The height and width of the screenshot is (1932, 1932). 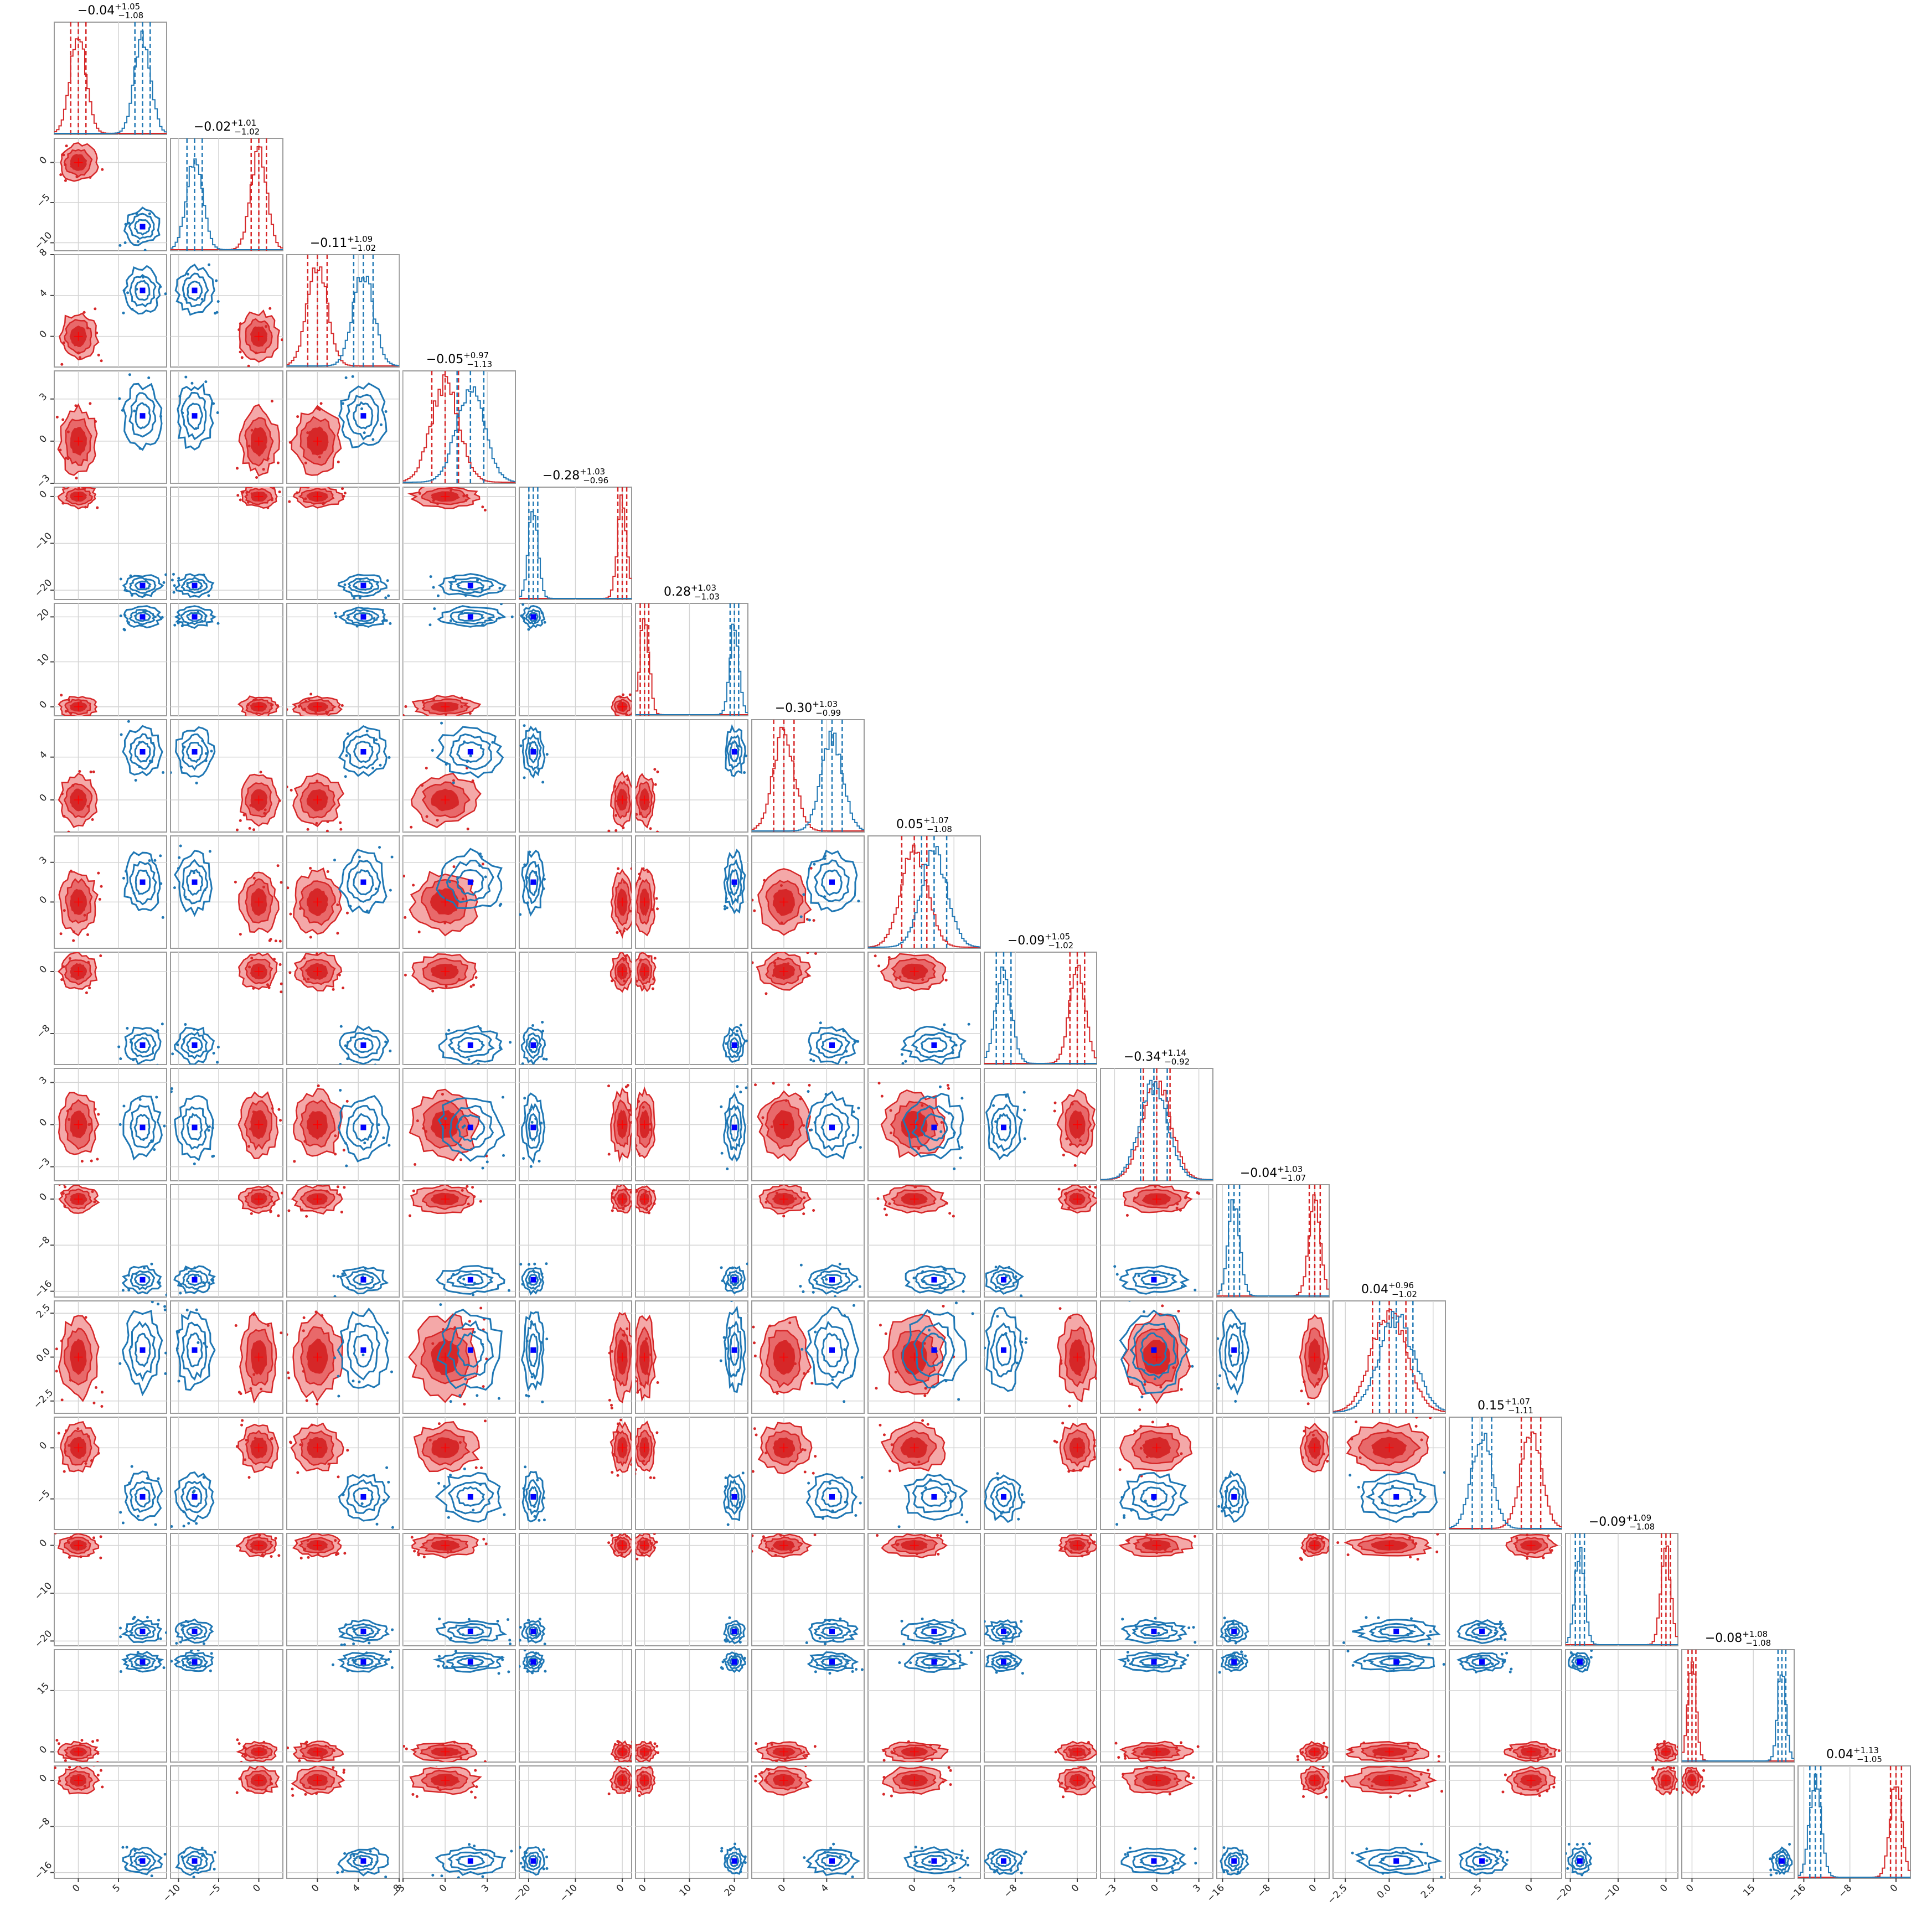 I want to click on y-tick-label: 0, so click(x=44, y=1123).